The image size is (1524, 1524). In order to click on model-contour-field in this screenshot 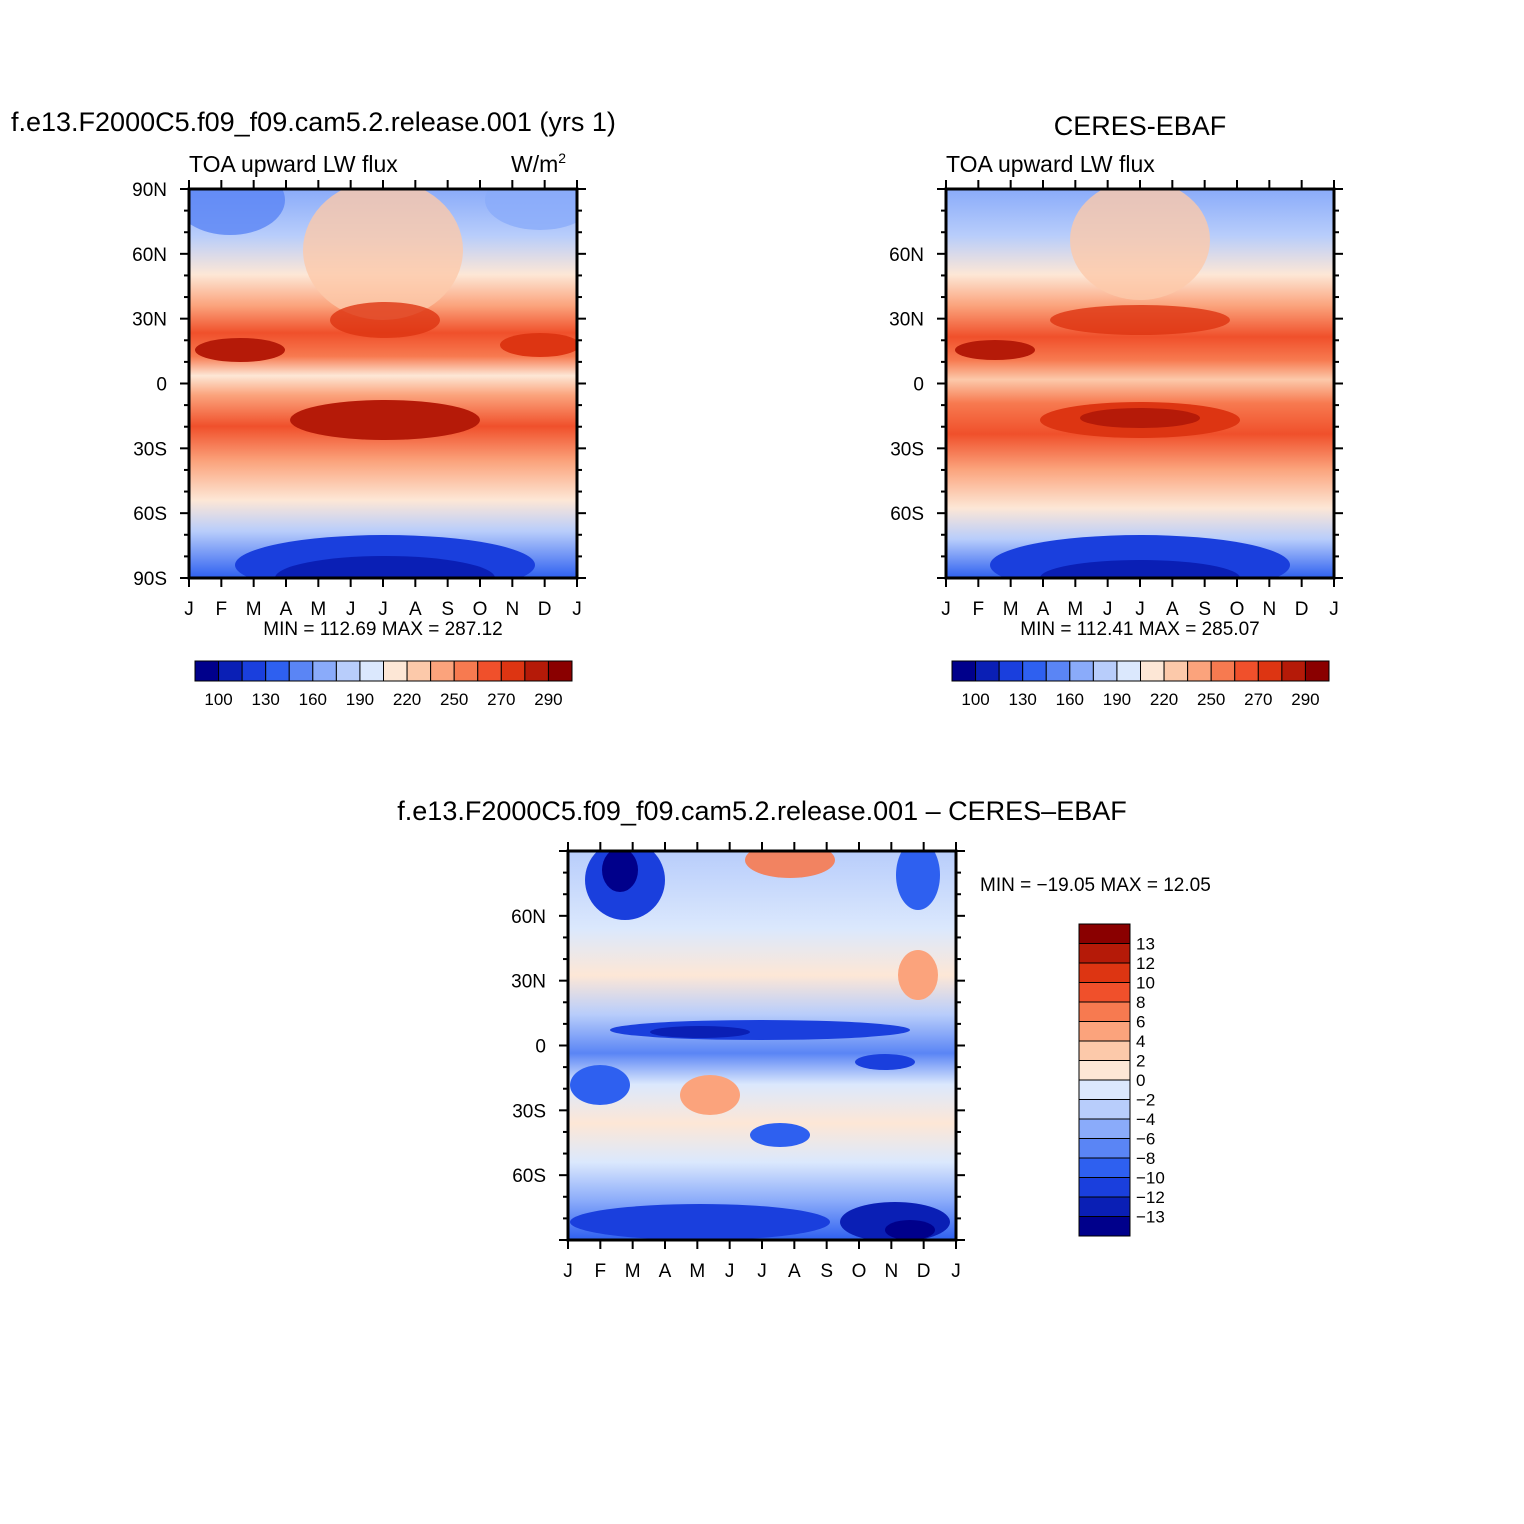, I will do `click(383, 383)`.